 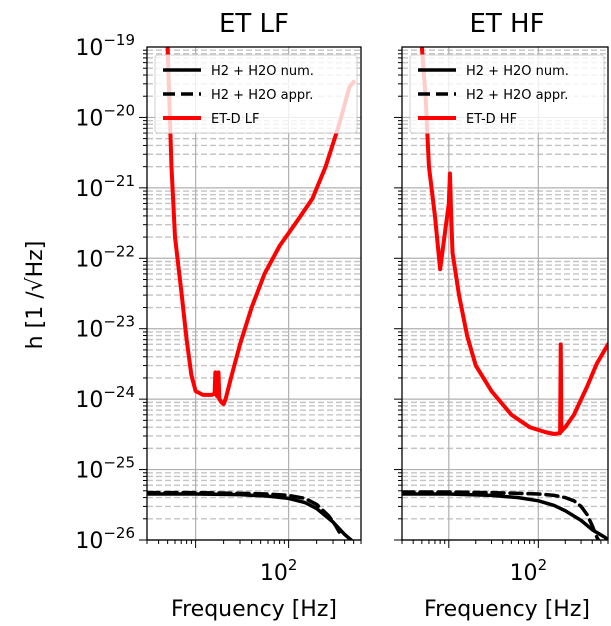 What do you see at coordinates (105, 116) in the screenshot?
I see `y-tick-label: 10−20` at bounding box center [105, 116].